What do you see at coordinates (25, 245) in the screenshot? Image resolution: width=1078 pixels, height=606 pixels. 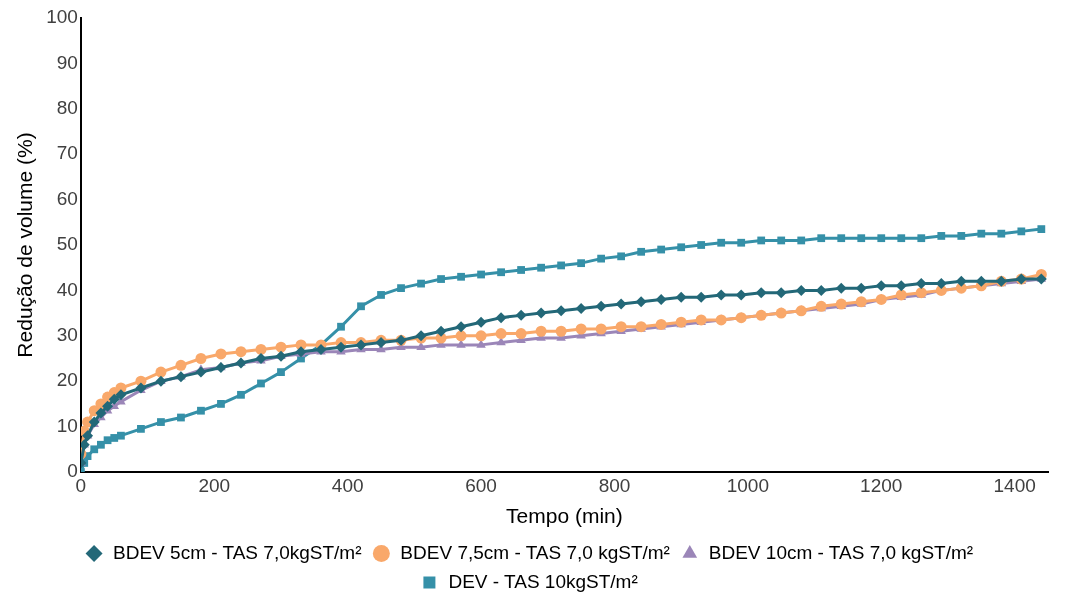 I see `y-axis-title: Redução de volume (%)` at bounding box center [25, 245].